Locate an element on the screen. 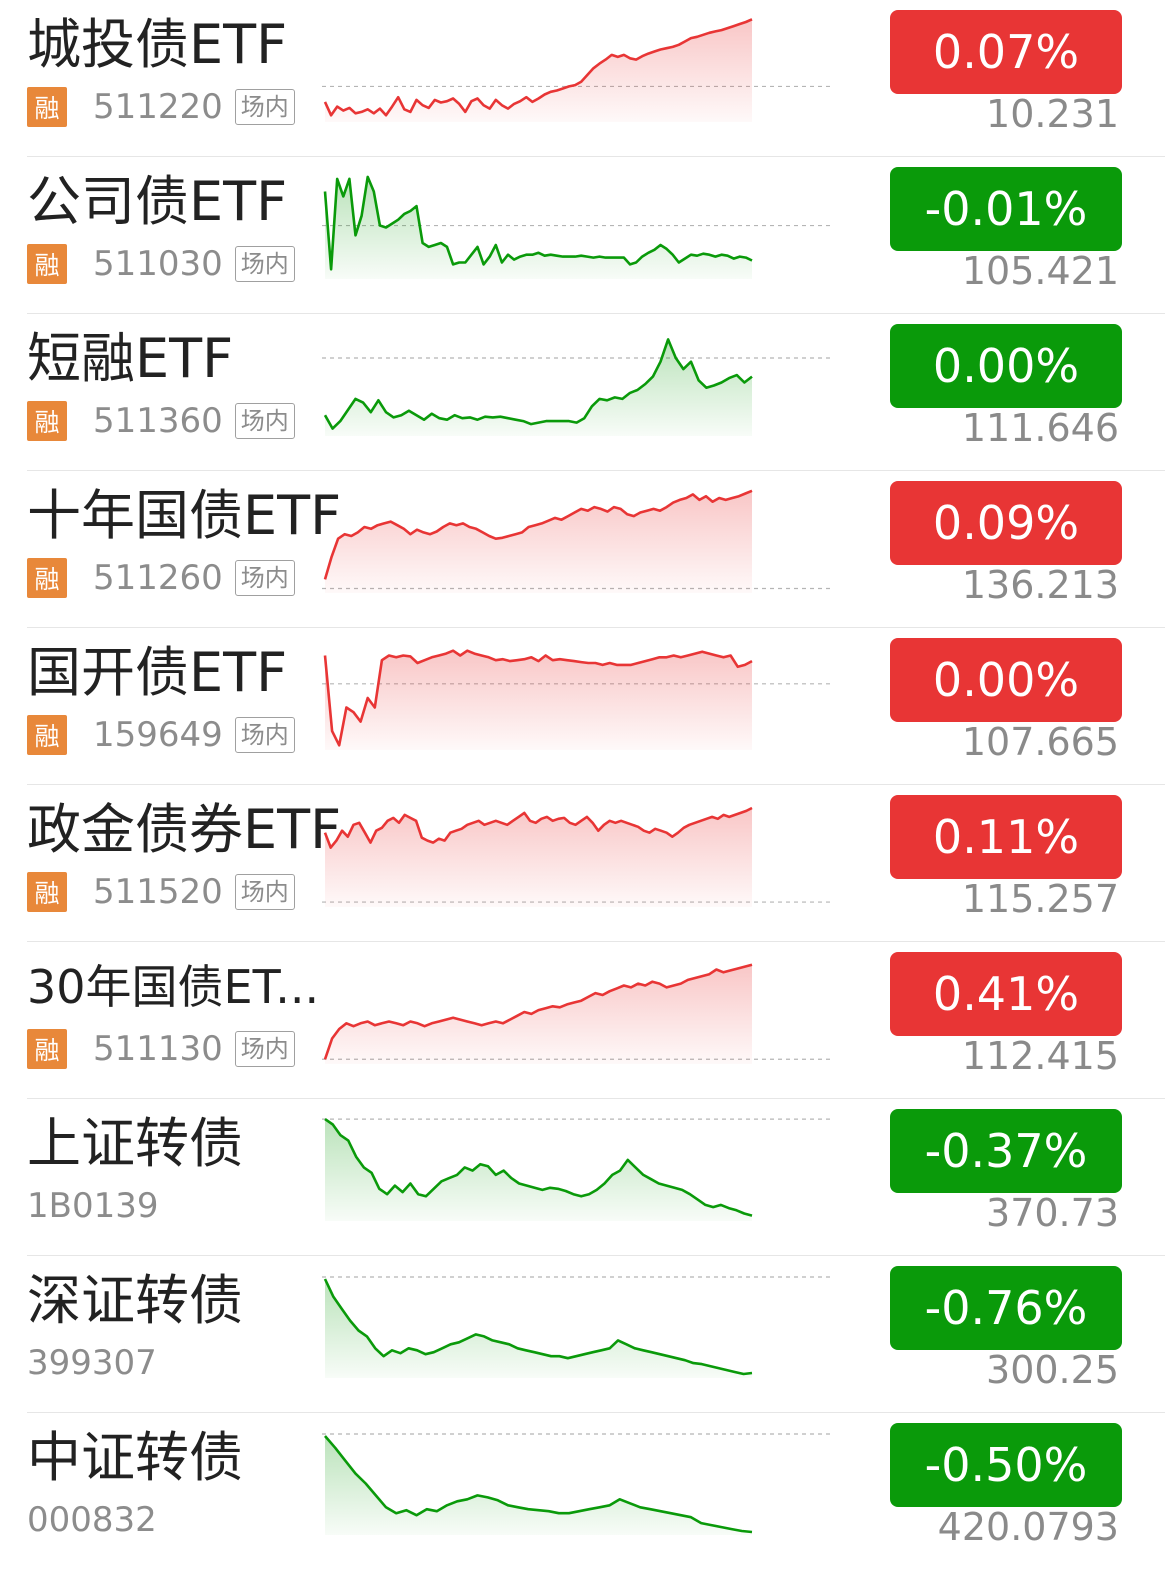 This screenshot has height=1570, width=1165. security-name: 城投债ETF is located at coordinates (157, 44).